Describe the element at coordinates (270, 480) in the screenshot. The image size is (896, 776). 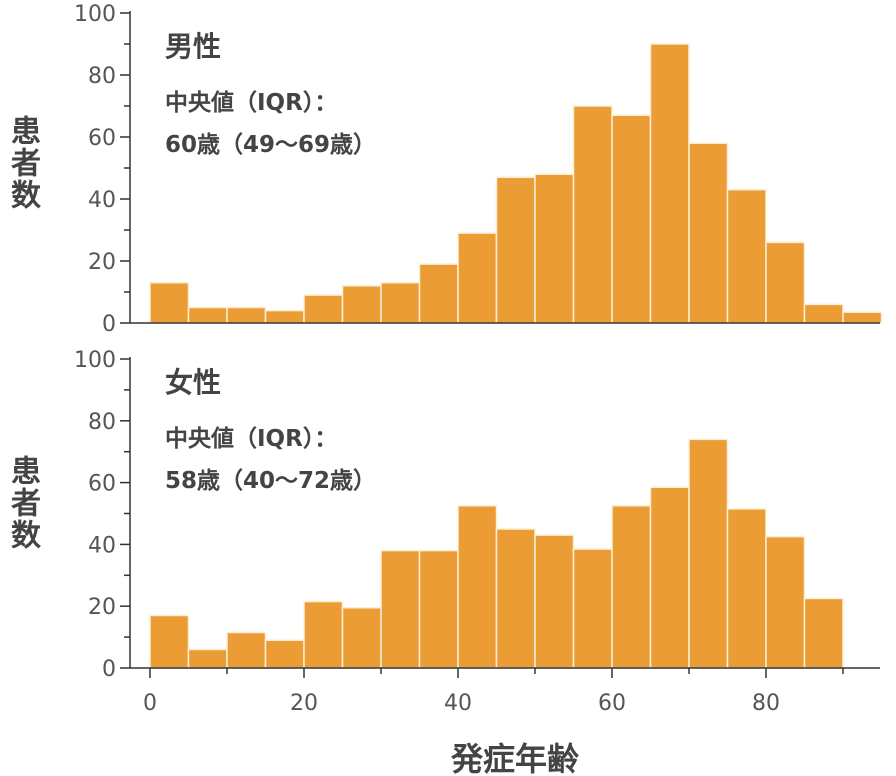
I see `female-median-value: 58歳（40～72歳）` at that location.